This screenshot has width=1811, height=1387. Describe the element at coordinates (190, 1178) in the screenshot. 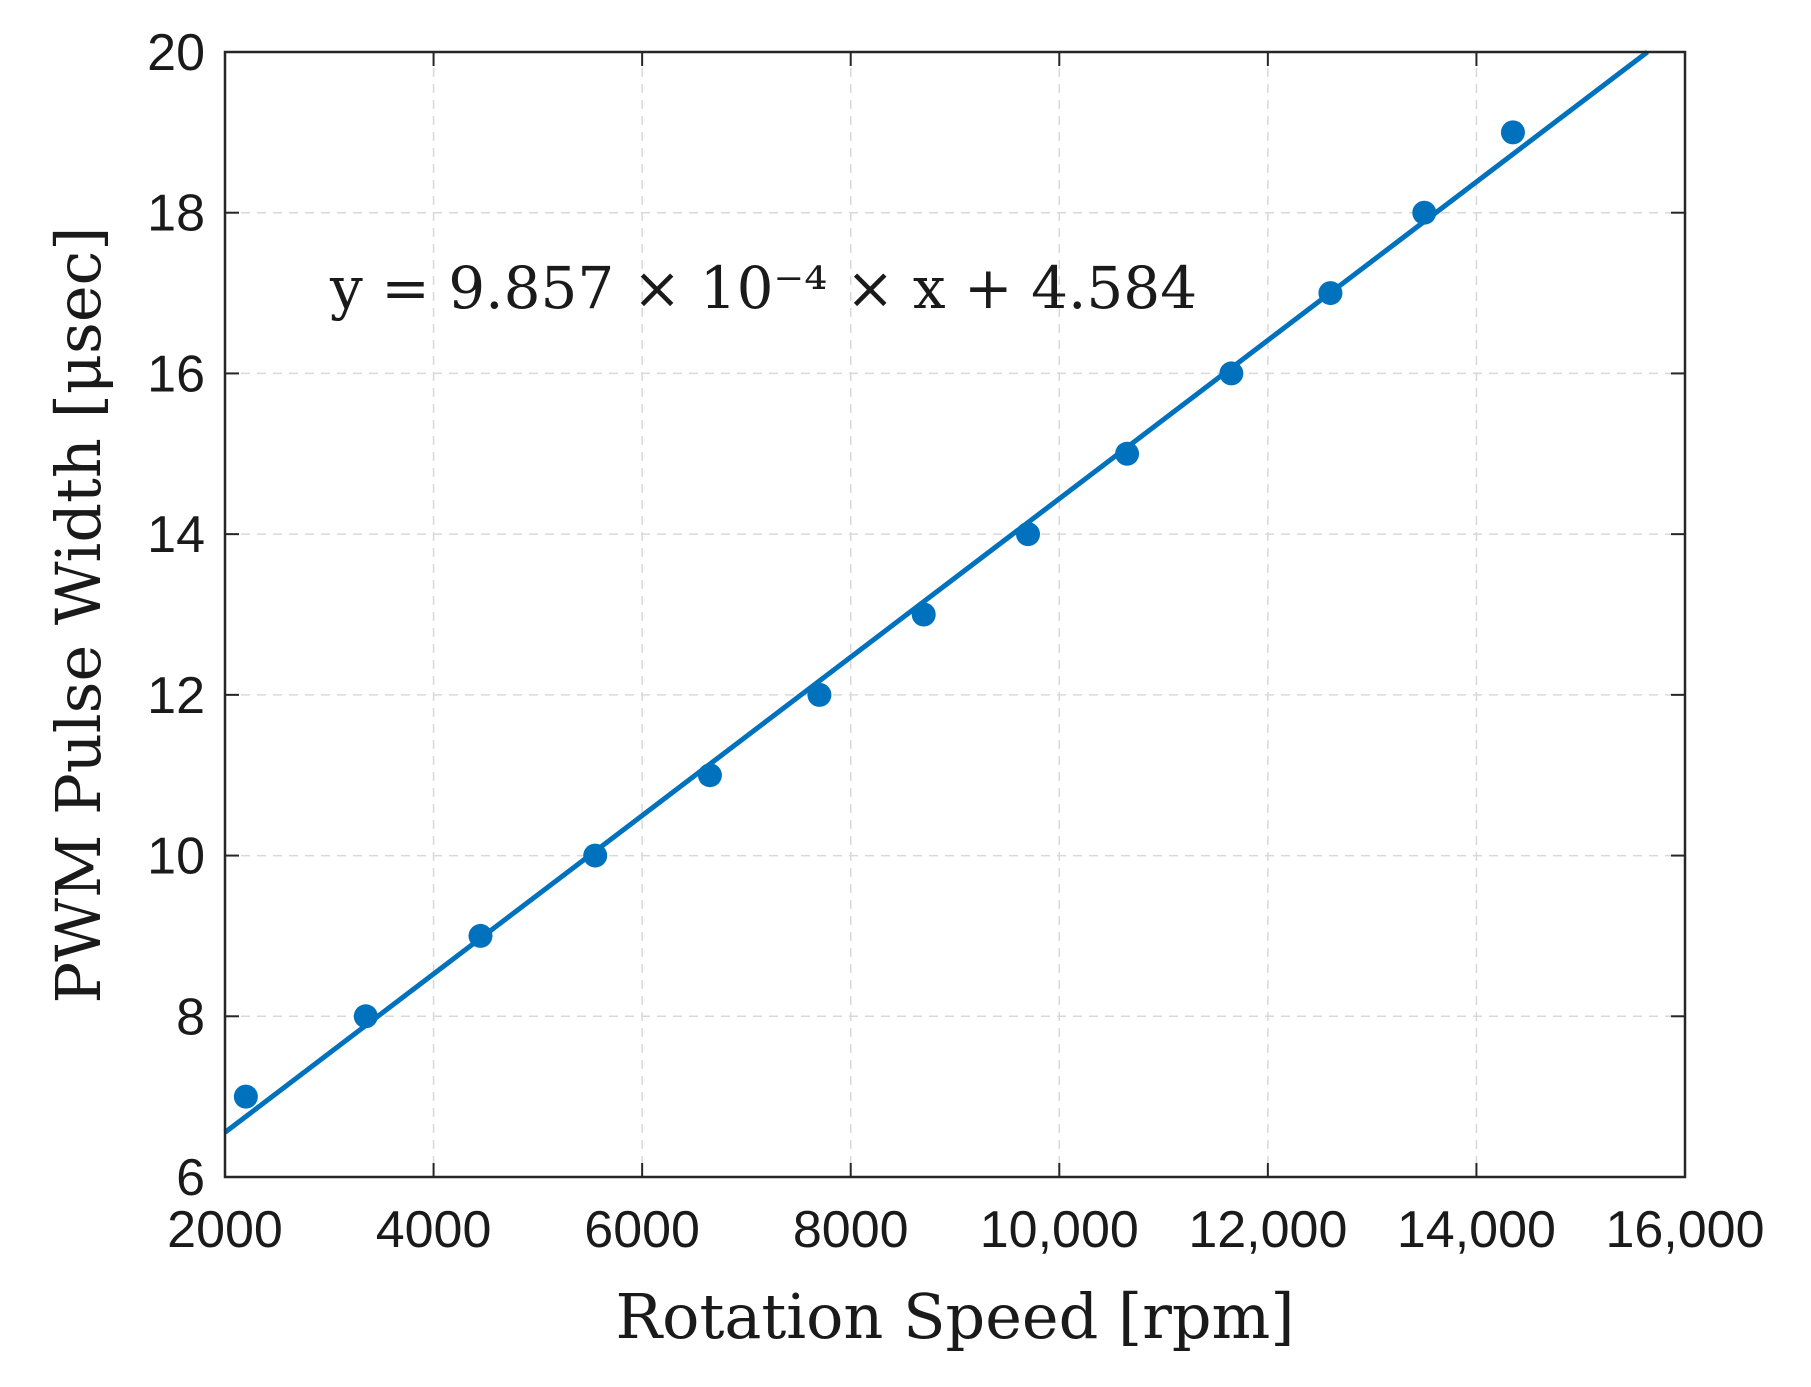

I see `y-tick-label: 6` at that location.